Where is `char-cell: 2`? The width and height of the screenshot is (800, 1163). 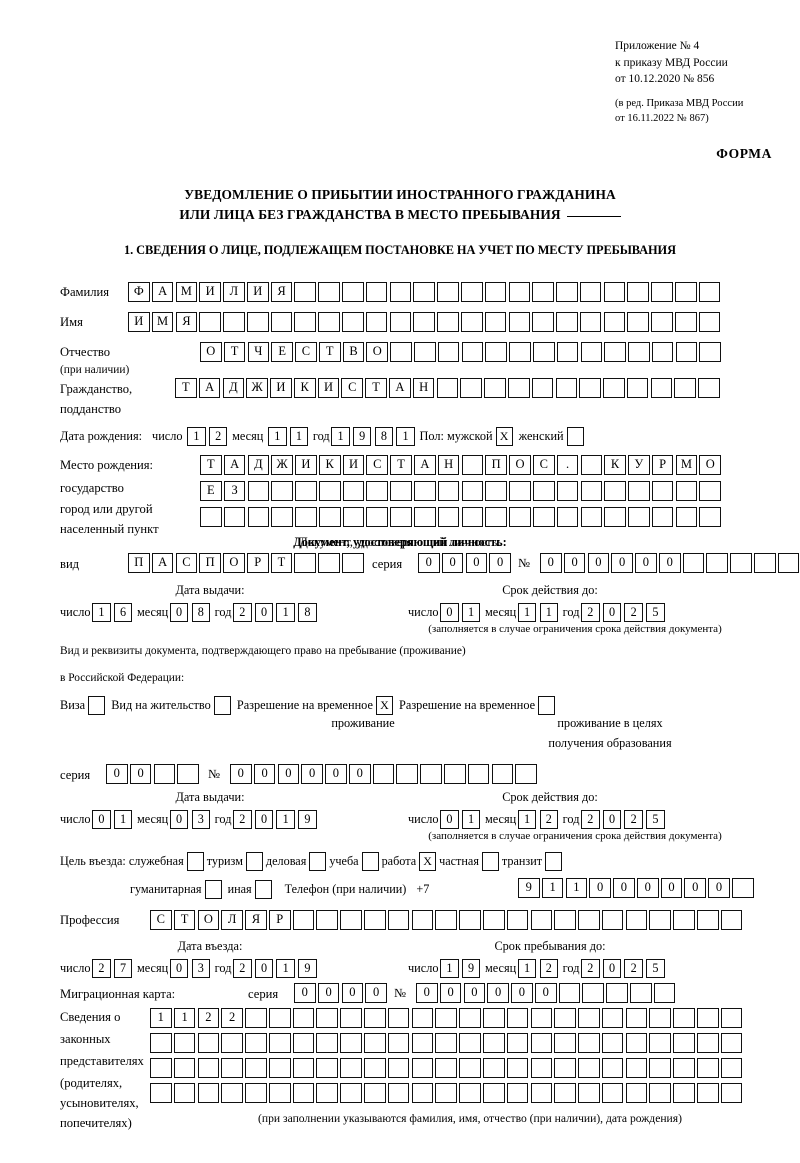
char-cell: 2 is located at coordinates (232, 1018).